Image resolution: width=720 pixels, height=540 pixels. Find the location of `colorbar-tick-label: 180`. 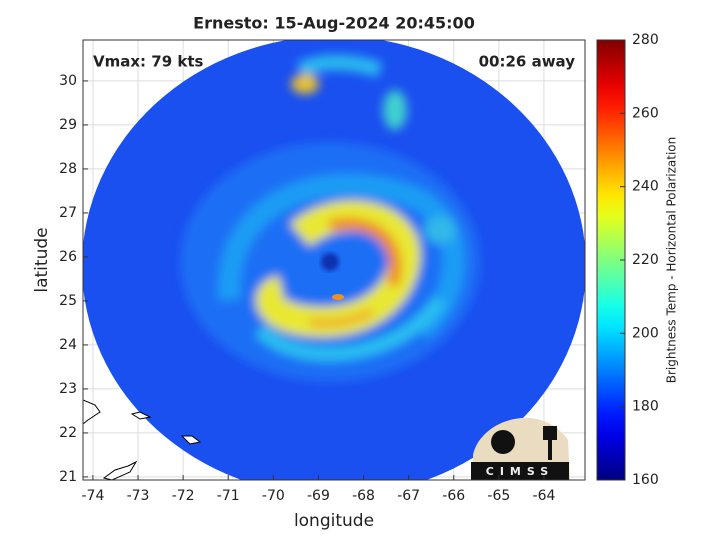

colorbar-tick-label: 180 is located at coordinates (645, 407).